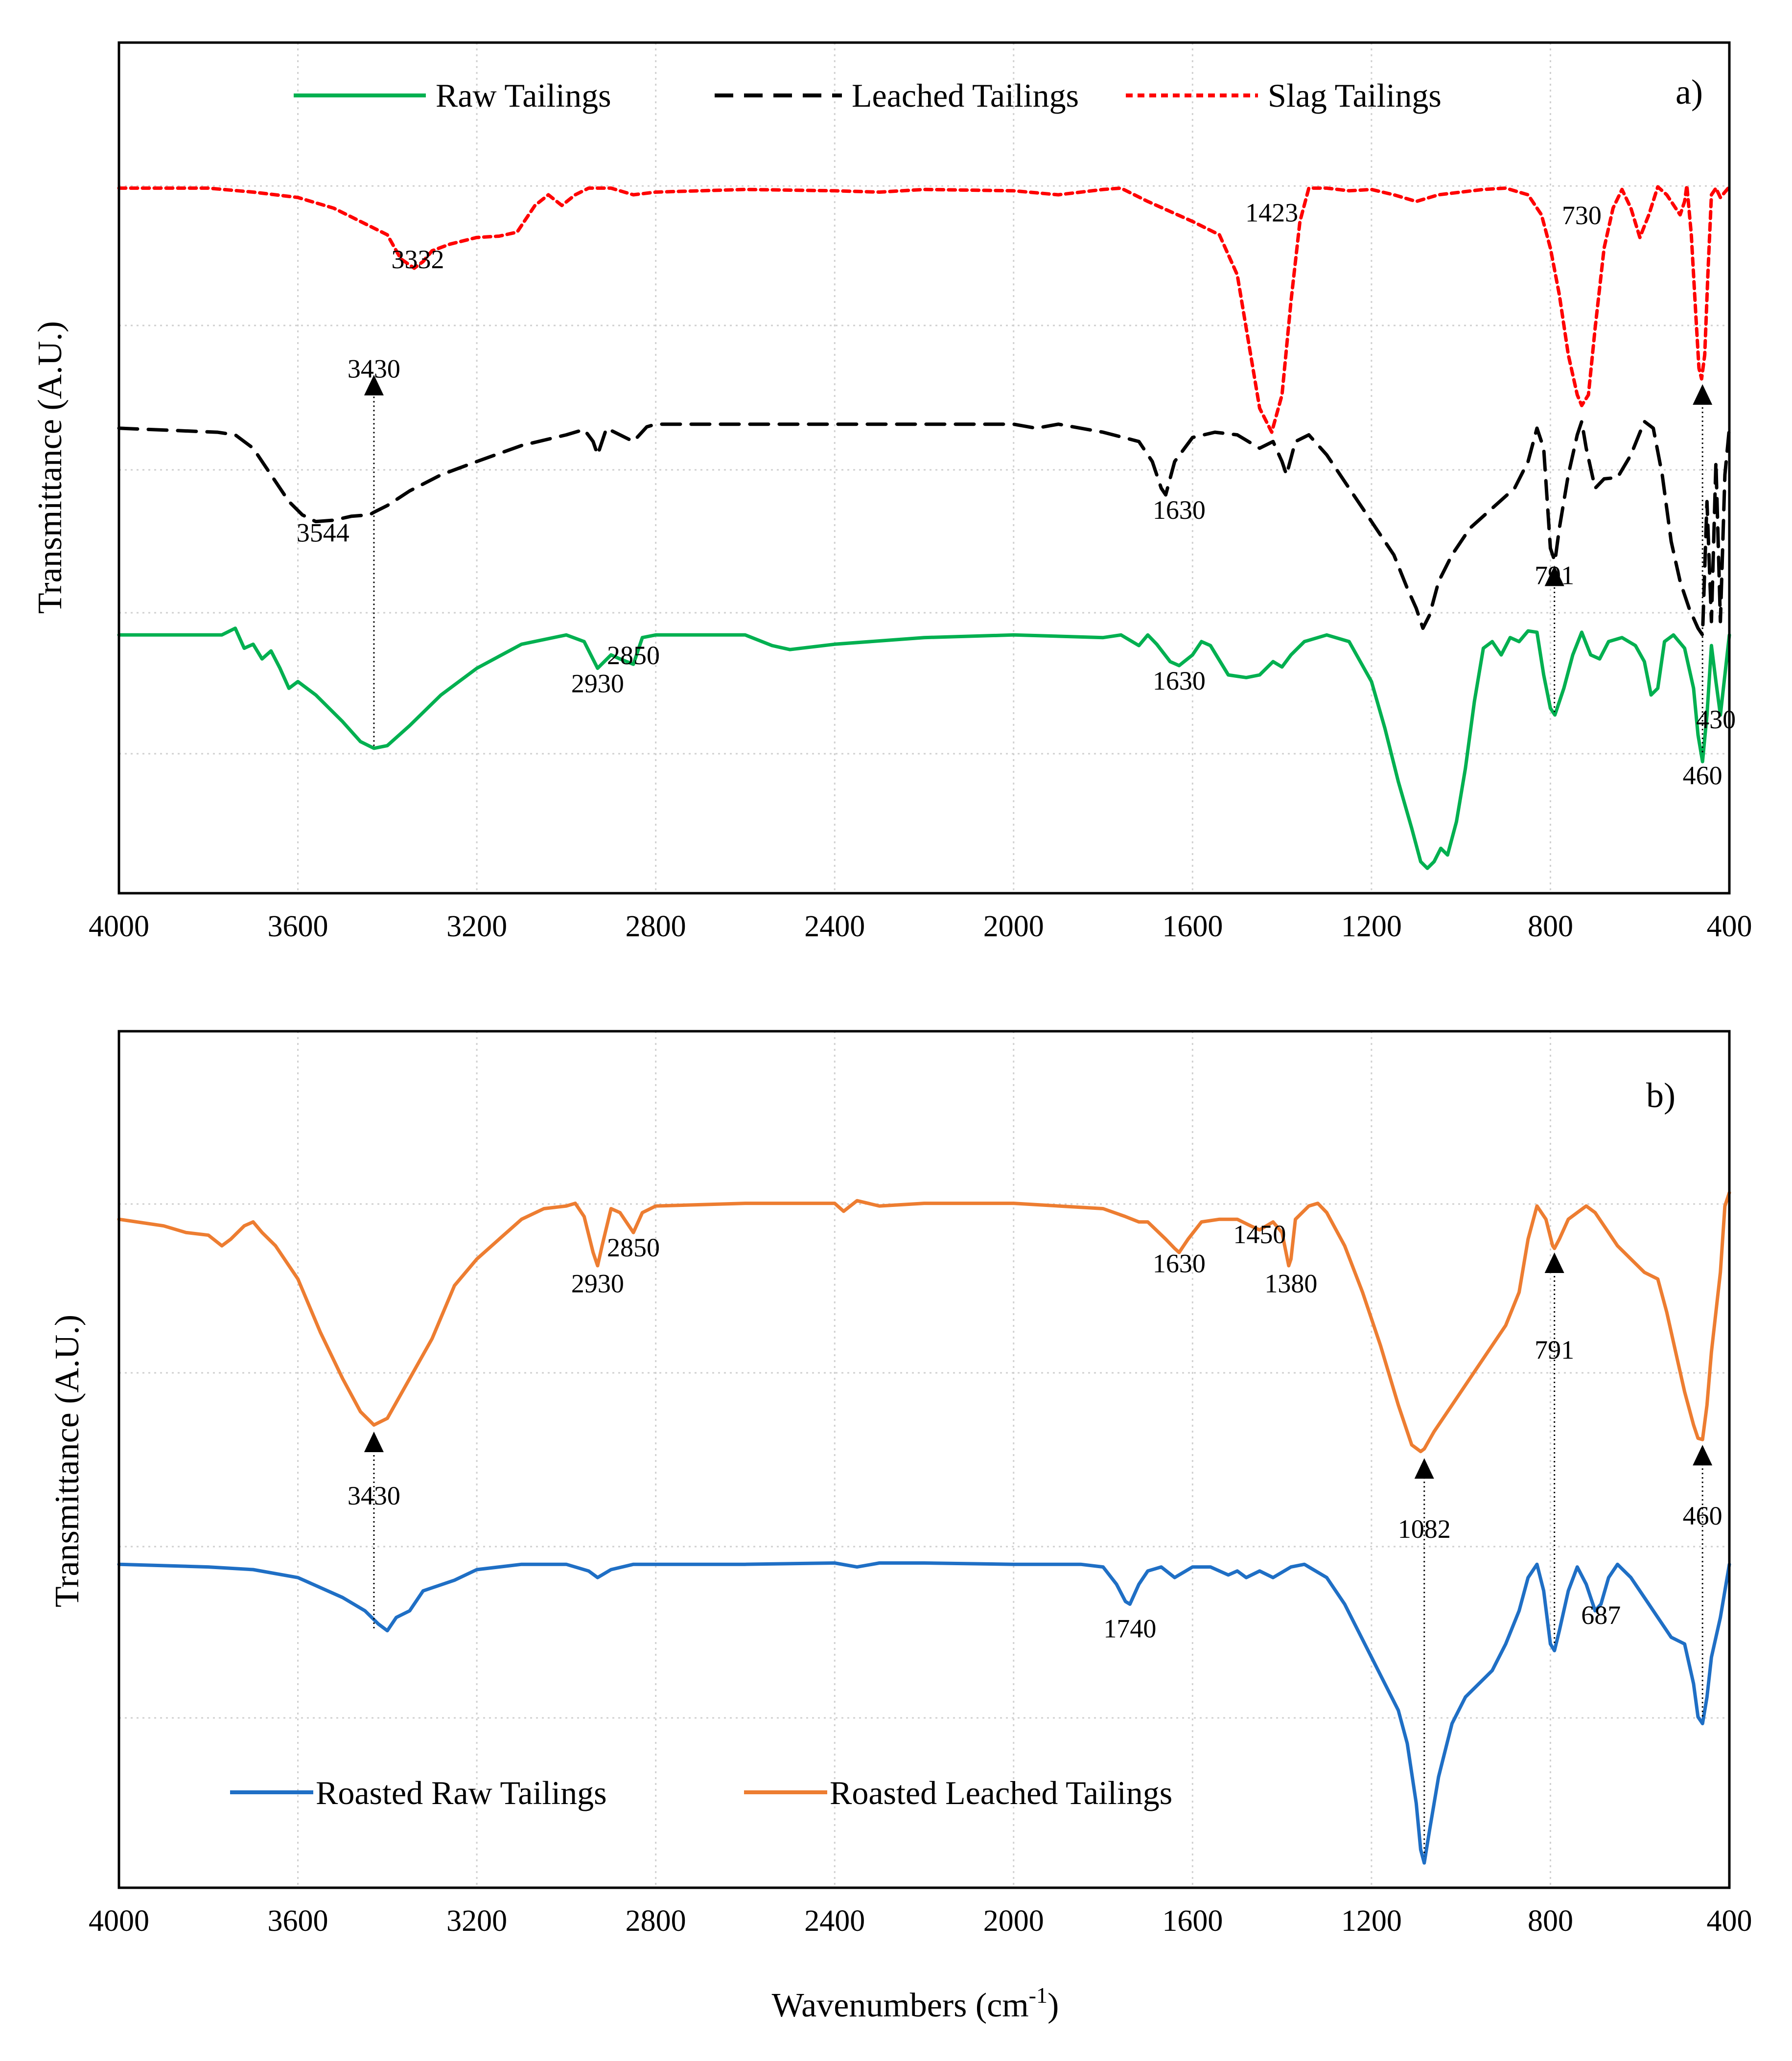  Describe the element at coordinates (900, 2005) in the screenshot. I see `x-axis-label-main: Wavenumbers (cm` at that location.